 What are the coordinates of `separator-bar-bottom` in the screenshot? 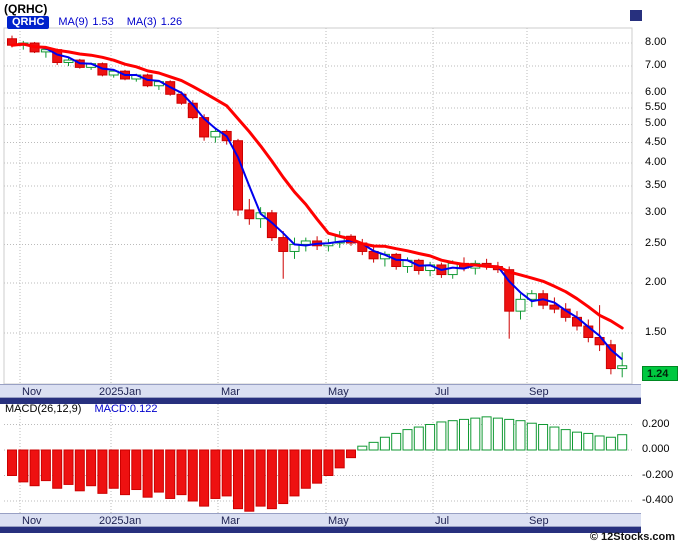 It's located at (320, 530).